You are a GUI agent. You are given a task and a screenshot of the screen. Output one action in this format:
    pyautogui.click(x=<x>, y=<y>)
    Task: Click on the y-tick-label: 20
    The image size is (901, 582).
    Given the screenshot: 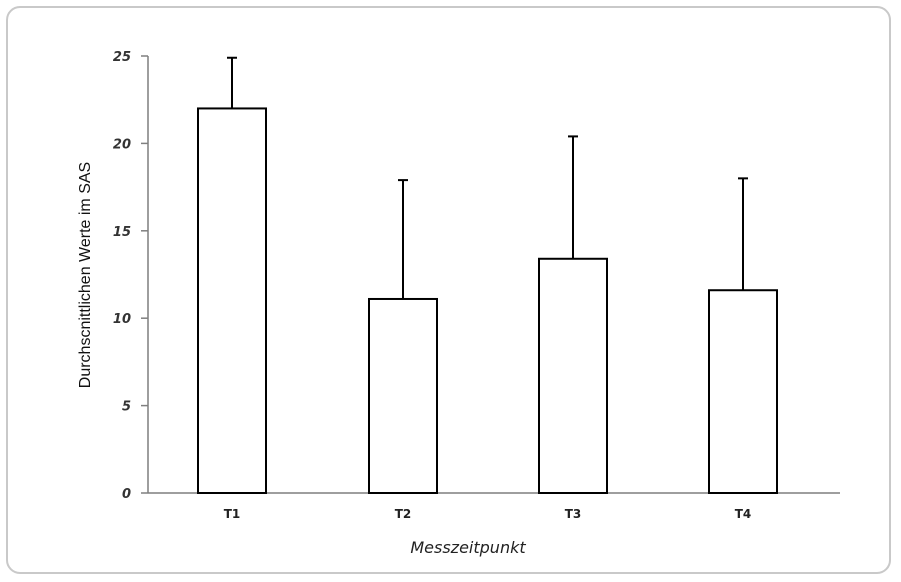 What is the action you would take?
    pyautogui.click(x=122, y=144)
    